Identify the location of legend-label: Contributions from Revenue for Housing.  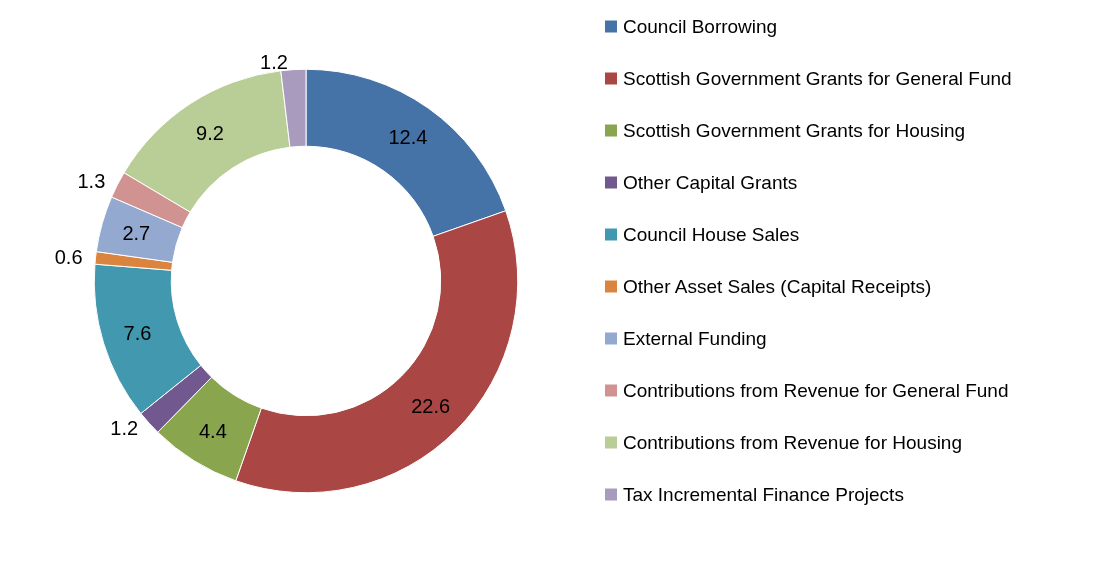
(793, 442).